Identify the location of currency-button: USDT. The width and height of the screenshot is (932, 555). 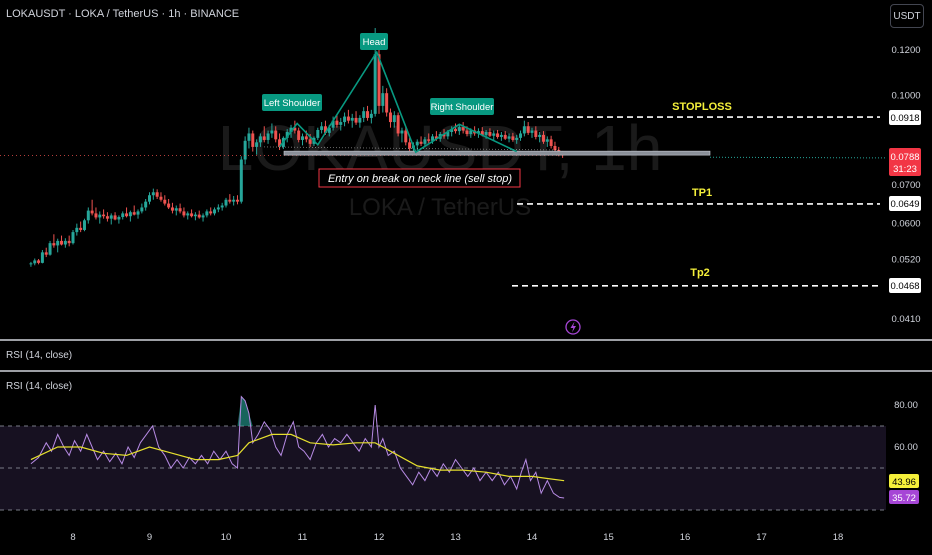
(907, 16).